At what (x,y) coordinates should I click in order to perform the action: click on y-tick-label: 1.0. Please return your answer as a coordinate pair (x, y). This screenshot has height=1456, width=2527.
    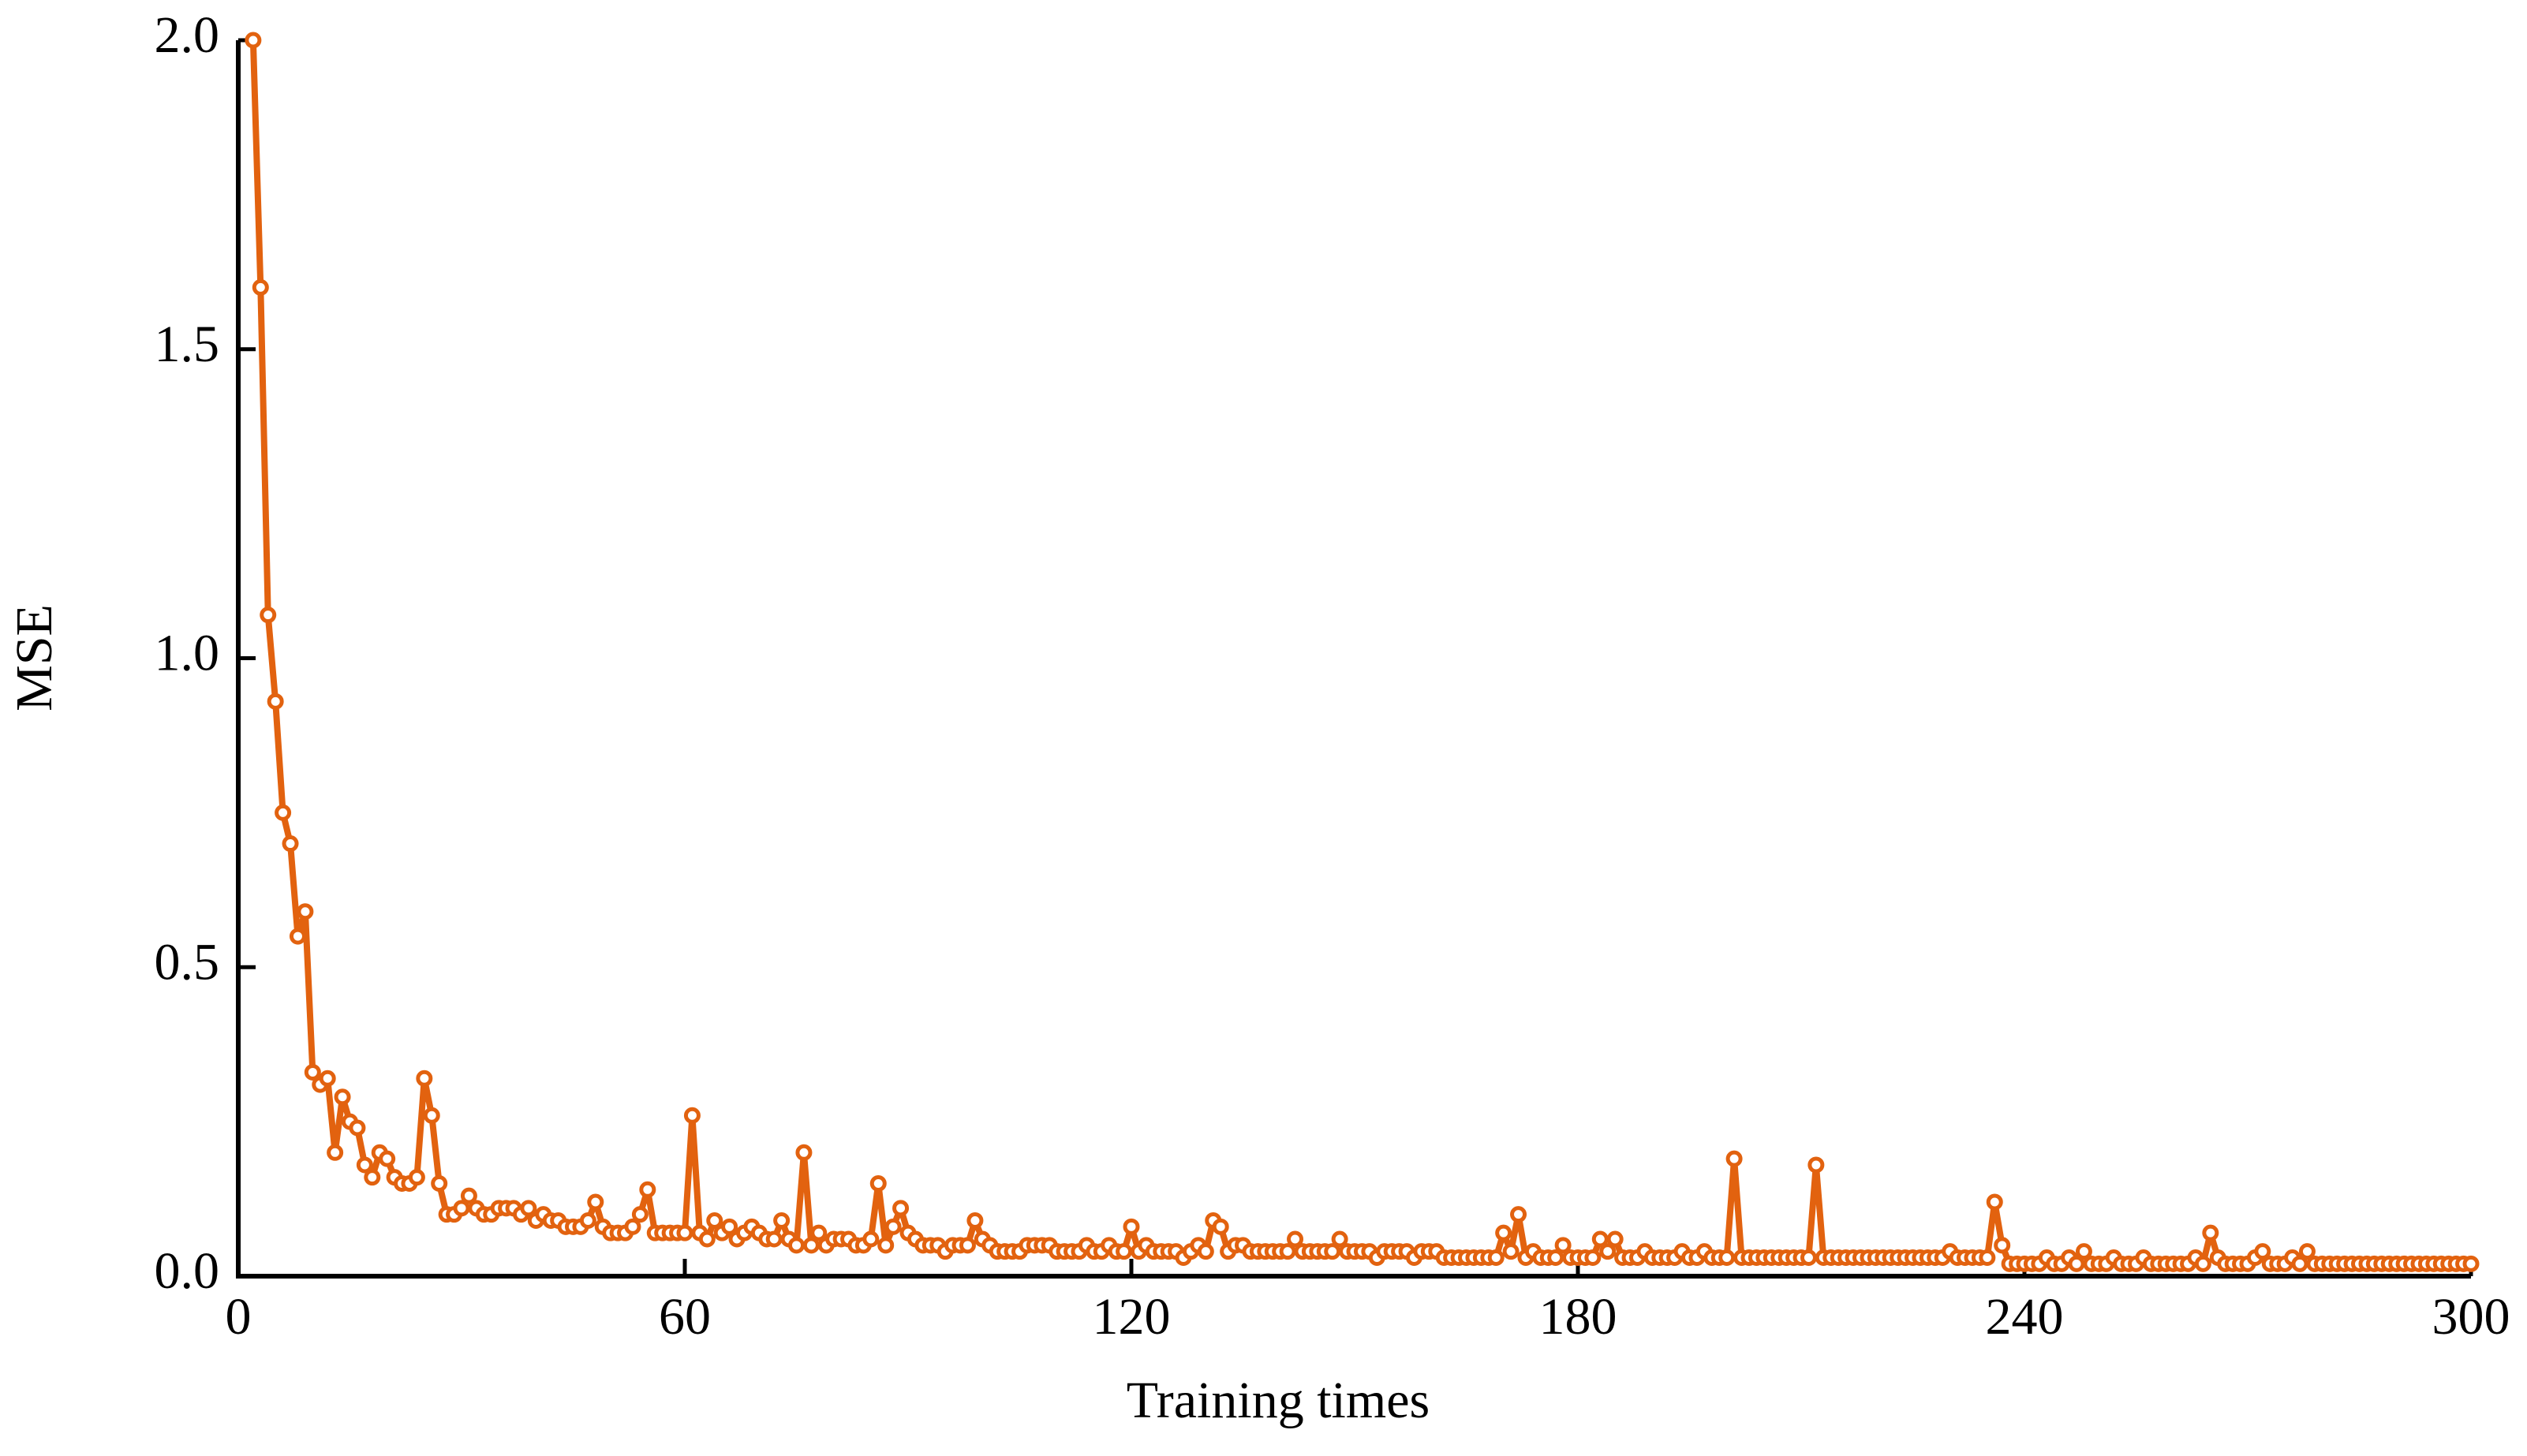
    Looking at the image, I should click on (188, 653).